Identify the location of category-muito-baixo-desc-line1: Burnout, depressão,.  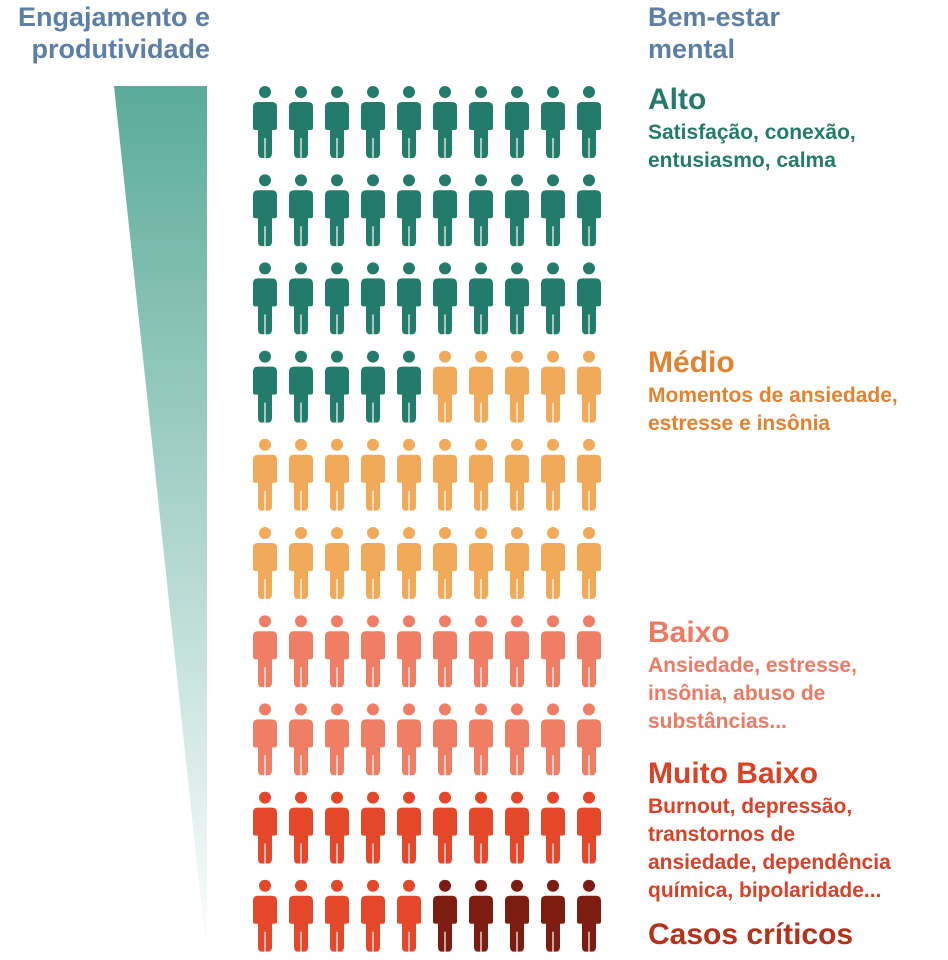
(750, 806).